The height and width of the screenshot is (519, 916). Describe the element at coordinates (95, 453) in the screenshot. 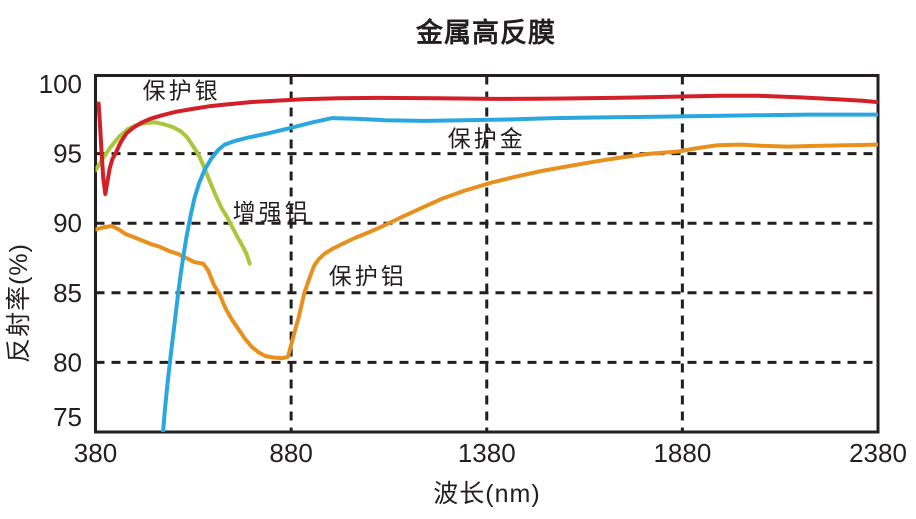

I see `x-tick-label-380: 380` at that location.